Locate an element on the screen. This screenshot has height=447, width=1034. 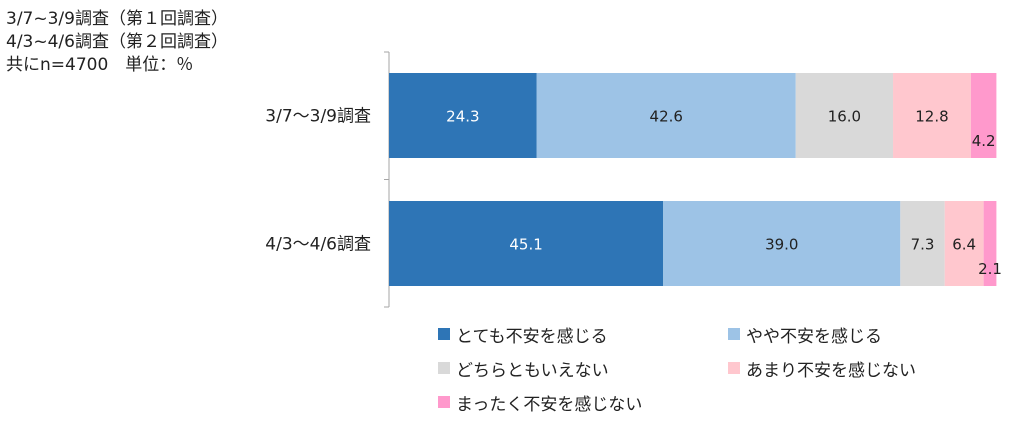
legend-item: あまり不安を感じない is located at coordinates (822, 368).